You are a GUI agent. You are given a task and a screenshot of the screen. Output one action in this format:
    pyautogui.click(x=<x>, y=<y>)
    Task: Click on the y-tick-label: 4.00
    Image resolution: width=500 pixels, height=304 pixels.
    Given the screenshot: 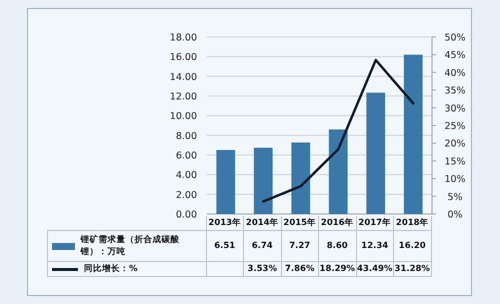 What is the action you would take?
    pyautogui.click(x=186, y=176)
    